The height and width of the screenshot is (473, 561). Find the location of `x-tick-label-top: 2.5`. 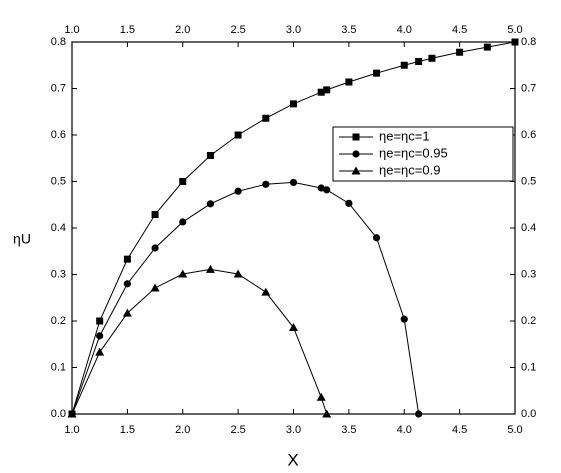

x-tick-label-top: 2.5 is located at coordinates (237, 30).